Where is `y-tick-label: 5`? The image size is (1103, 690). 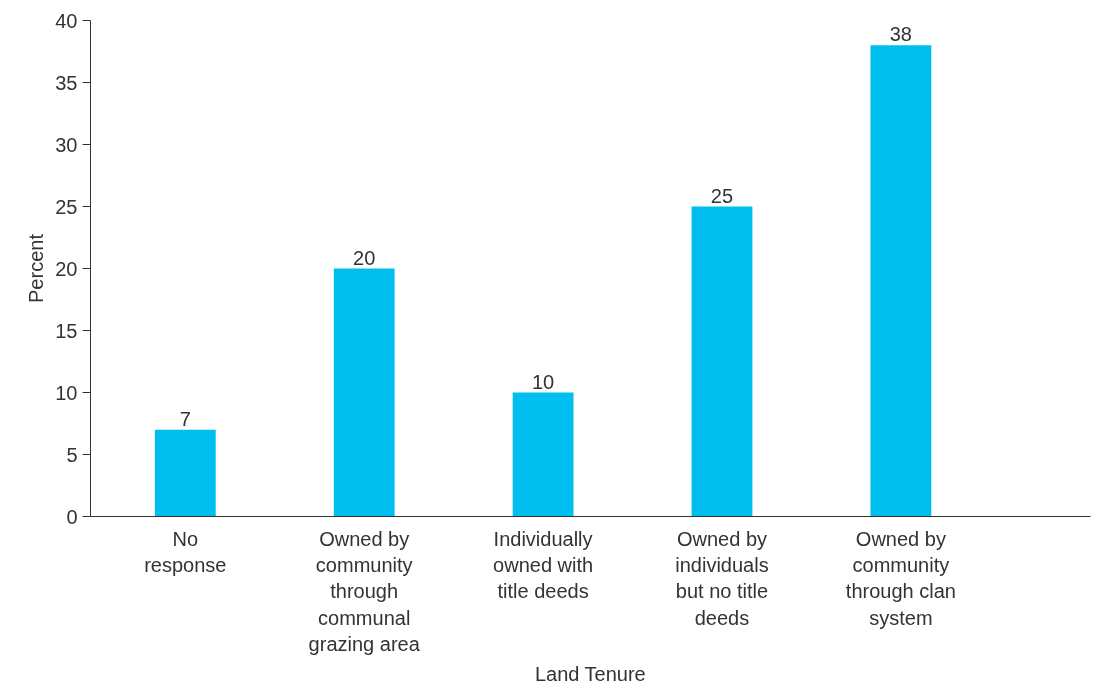
y-tick-label: 5 is located at coordinates (72, 454).